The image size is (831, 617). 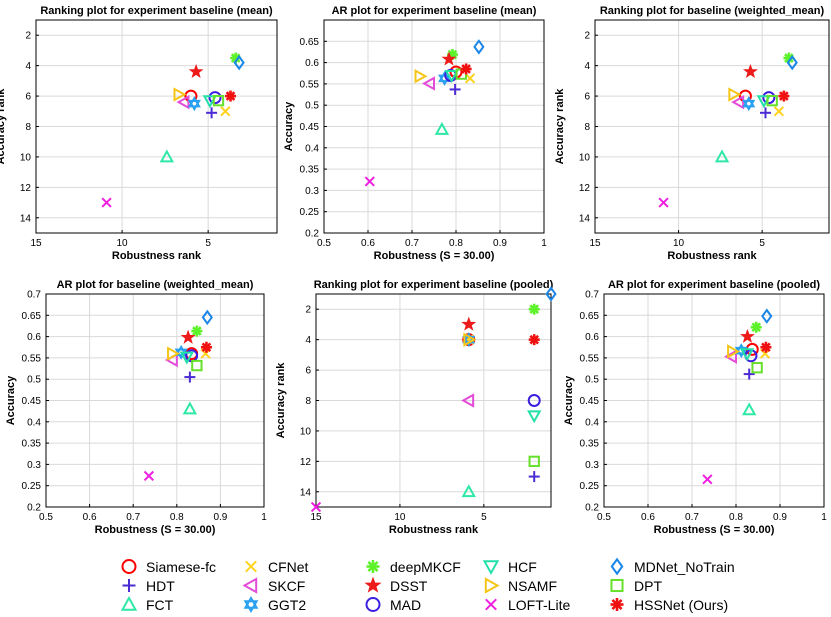 I want to click on legend-label: HCF, so click(x=522, y=566).